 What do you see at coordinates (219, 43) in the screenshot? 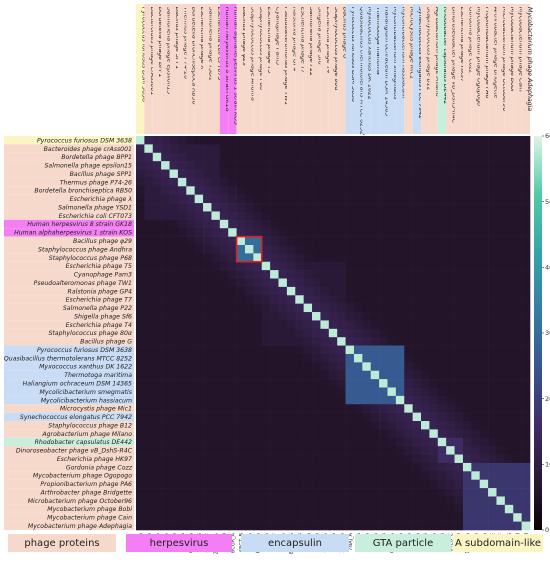
I see `col-label: Escherichia coli CFT073` at bounding box center [219, 43].